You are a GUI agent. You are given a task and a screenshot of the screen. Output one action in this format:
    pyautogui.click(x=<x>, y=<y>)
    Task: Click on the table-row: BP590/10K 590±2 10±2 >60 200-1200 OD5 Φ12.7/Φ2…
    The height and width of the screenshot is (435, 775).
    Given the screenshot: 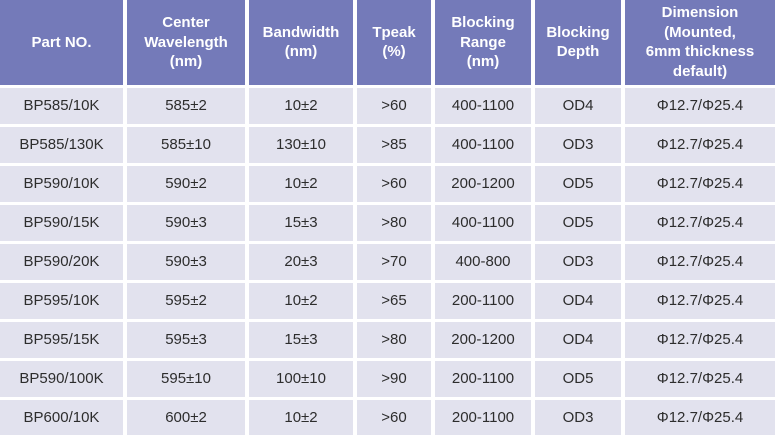 What is the action you would take?
    pyautogui.click(x=387, y=184)
    